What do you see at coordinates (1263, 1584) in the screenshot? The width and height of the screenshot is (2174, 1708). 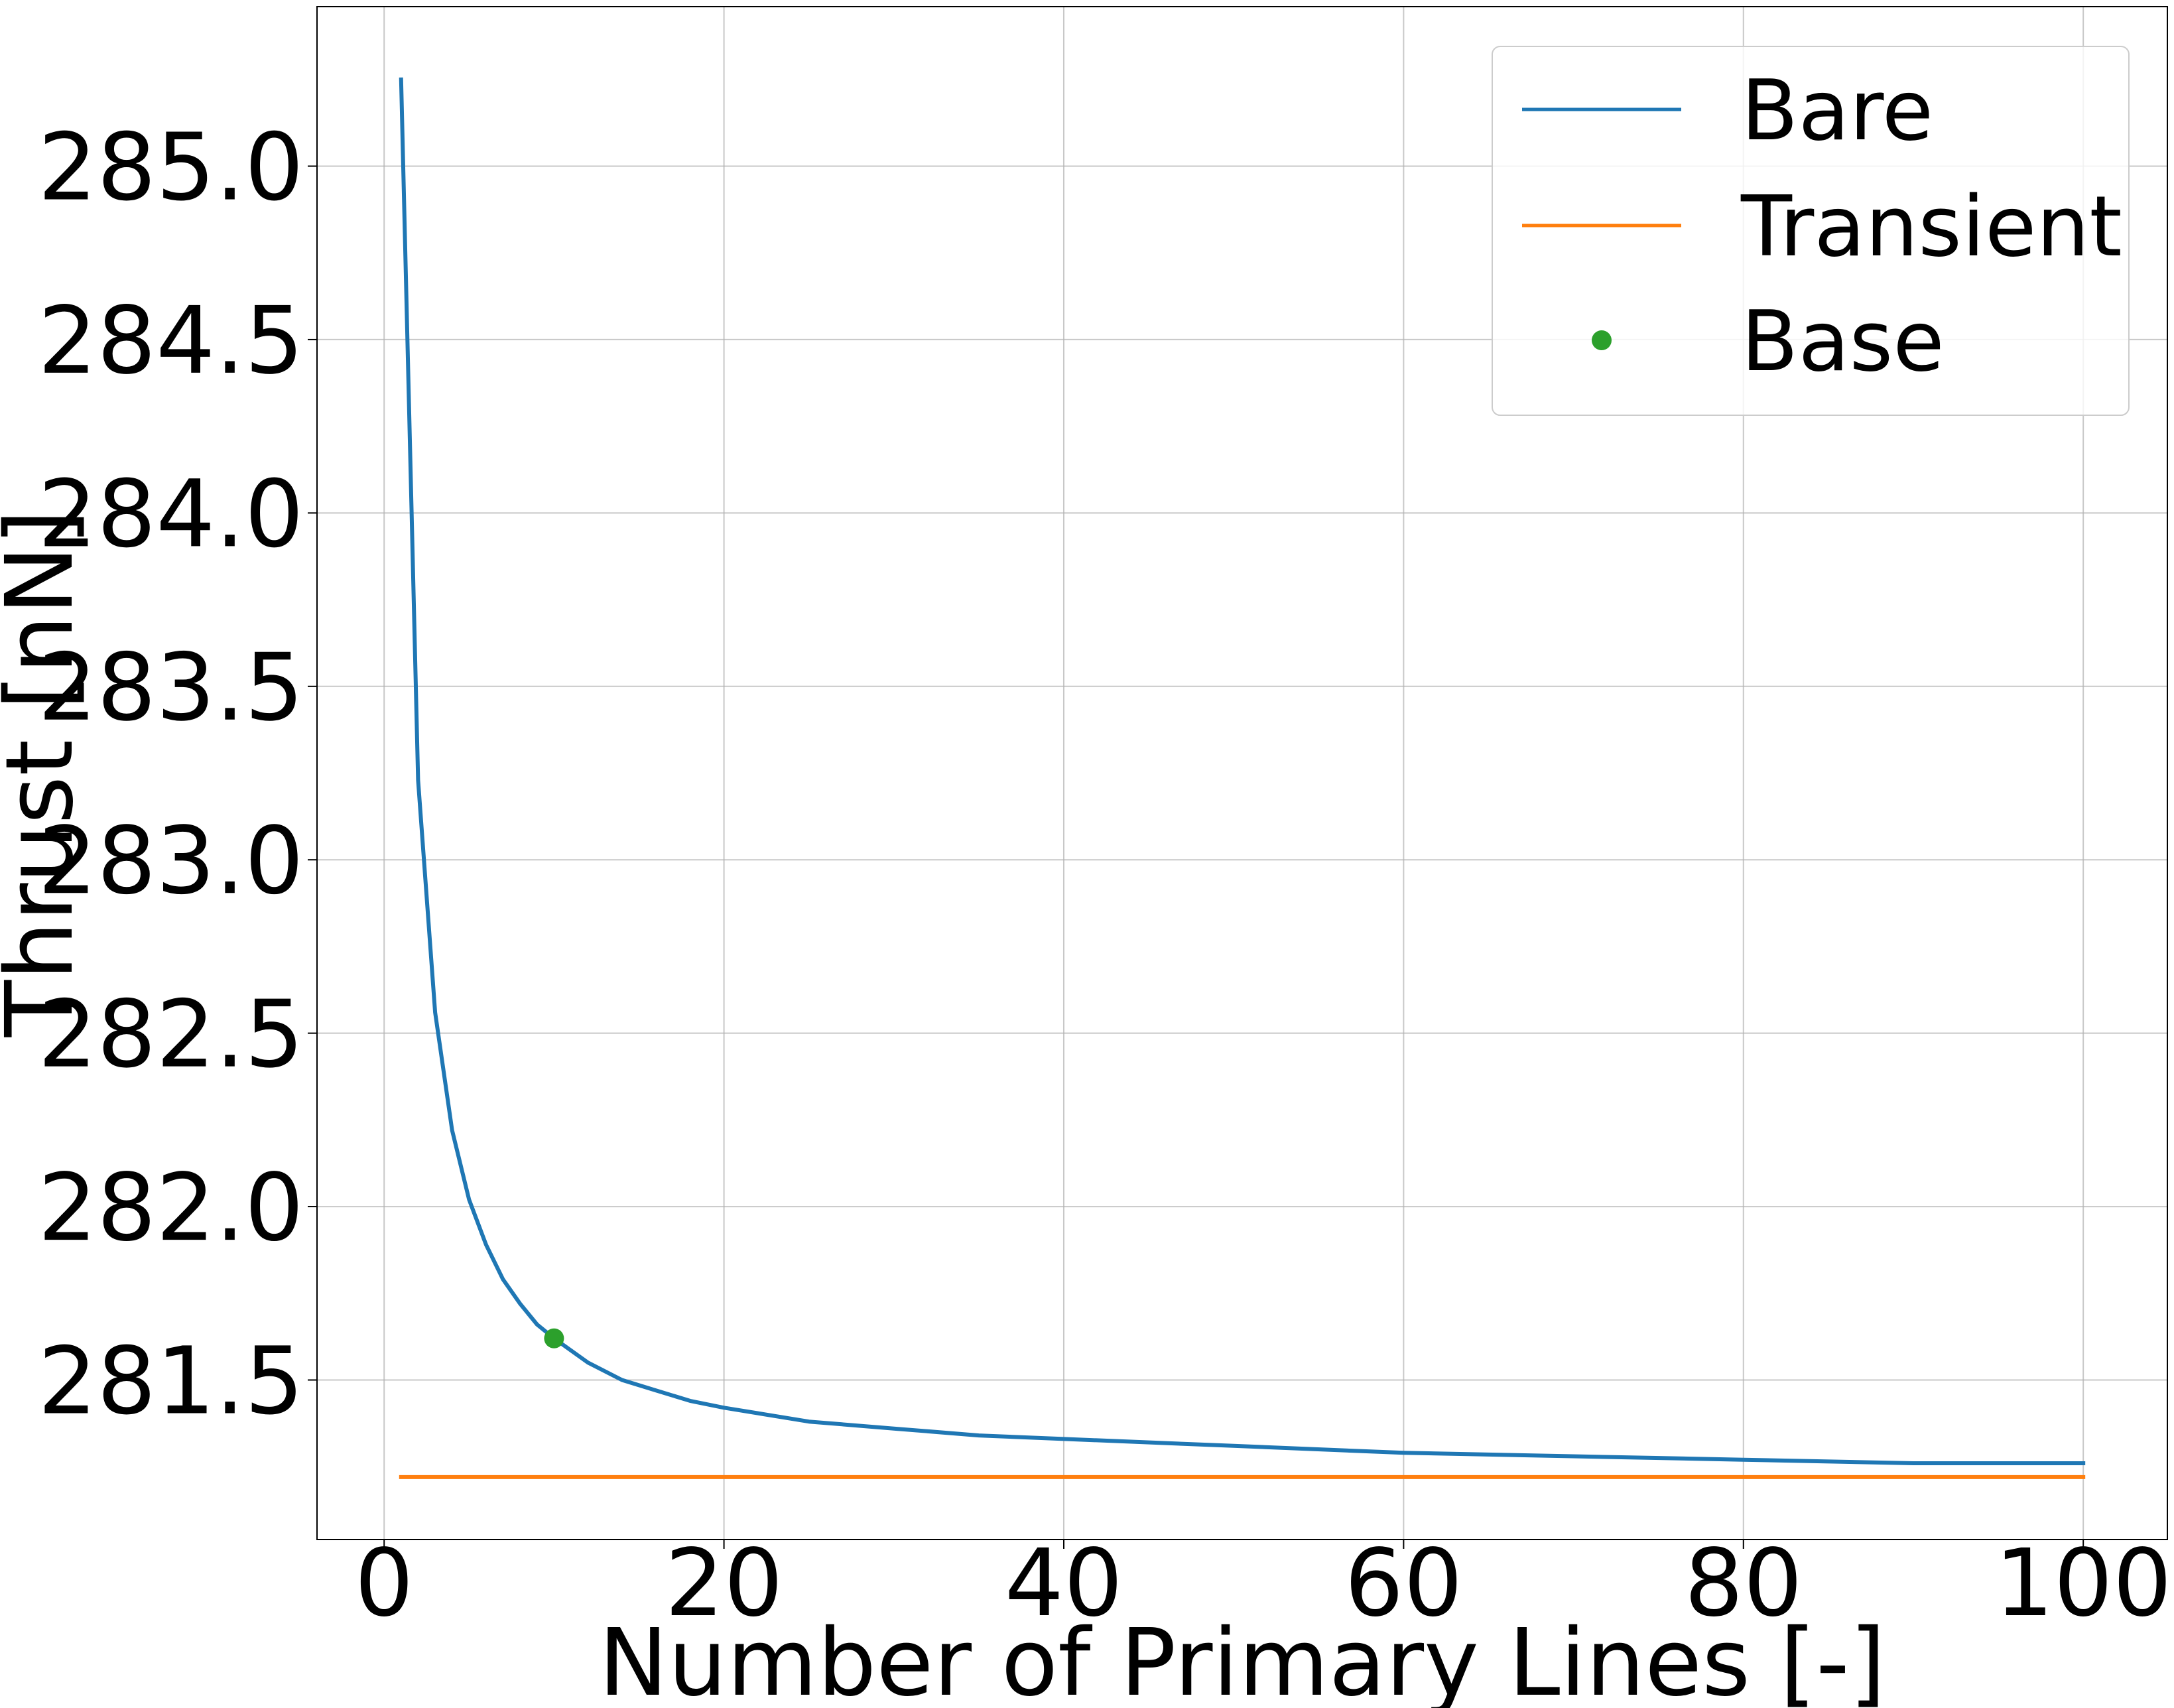 I see `x-axis-ticks: 0 20 40 60 80 100` at bounding box center [1263, 1584].